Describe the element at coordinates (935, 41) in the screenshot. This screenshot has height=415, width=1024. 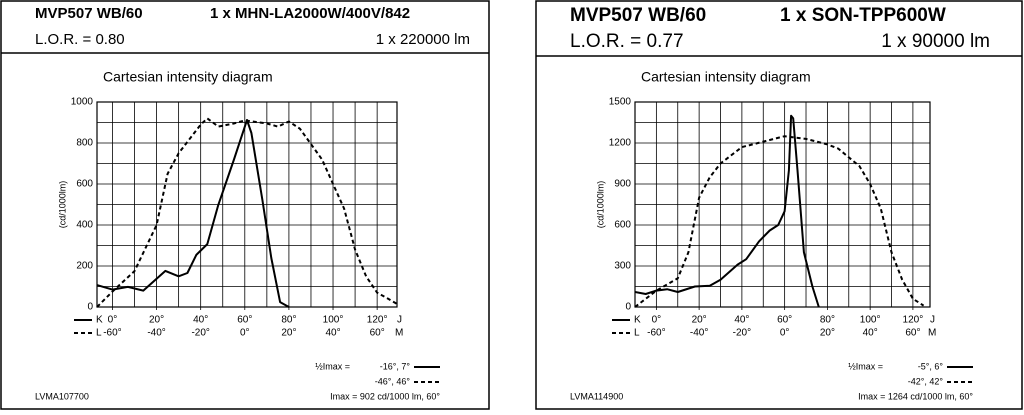
I see `lamp-flux: 1 x 90000 lm` at that location.